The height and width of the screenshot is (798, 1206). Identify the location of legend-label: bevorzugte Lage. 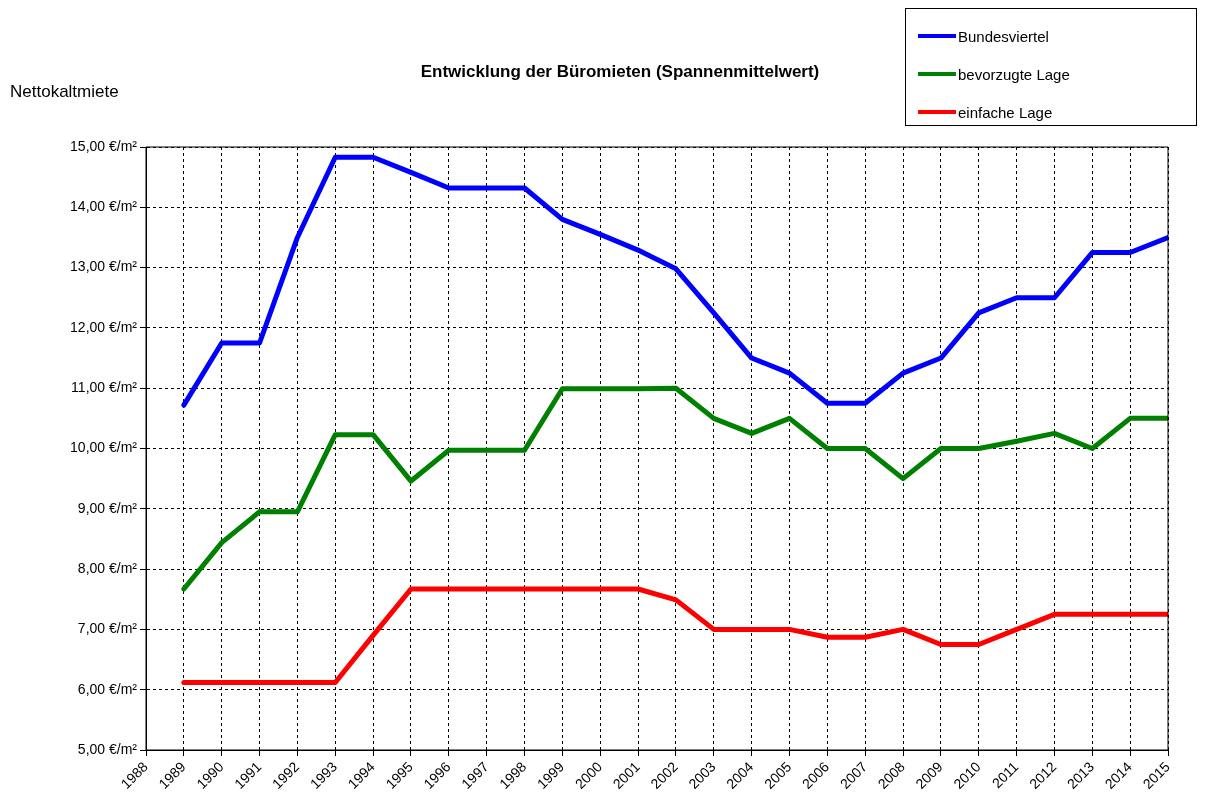
(1014, 74).